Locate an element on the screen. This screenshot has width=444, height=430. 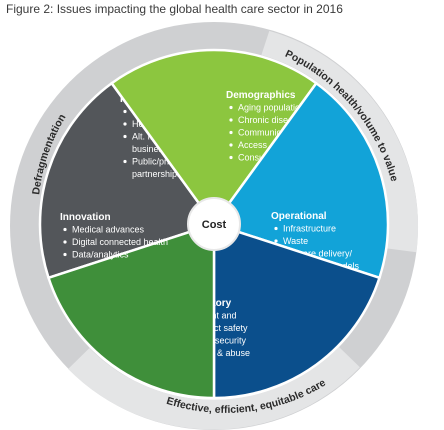
demographics-item: Chronic diseases is located at coordinates (273, 120).